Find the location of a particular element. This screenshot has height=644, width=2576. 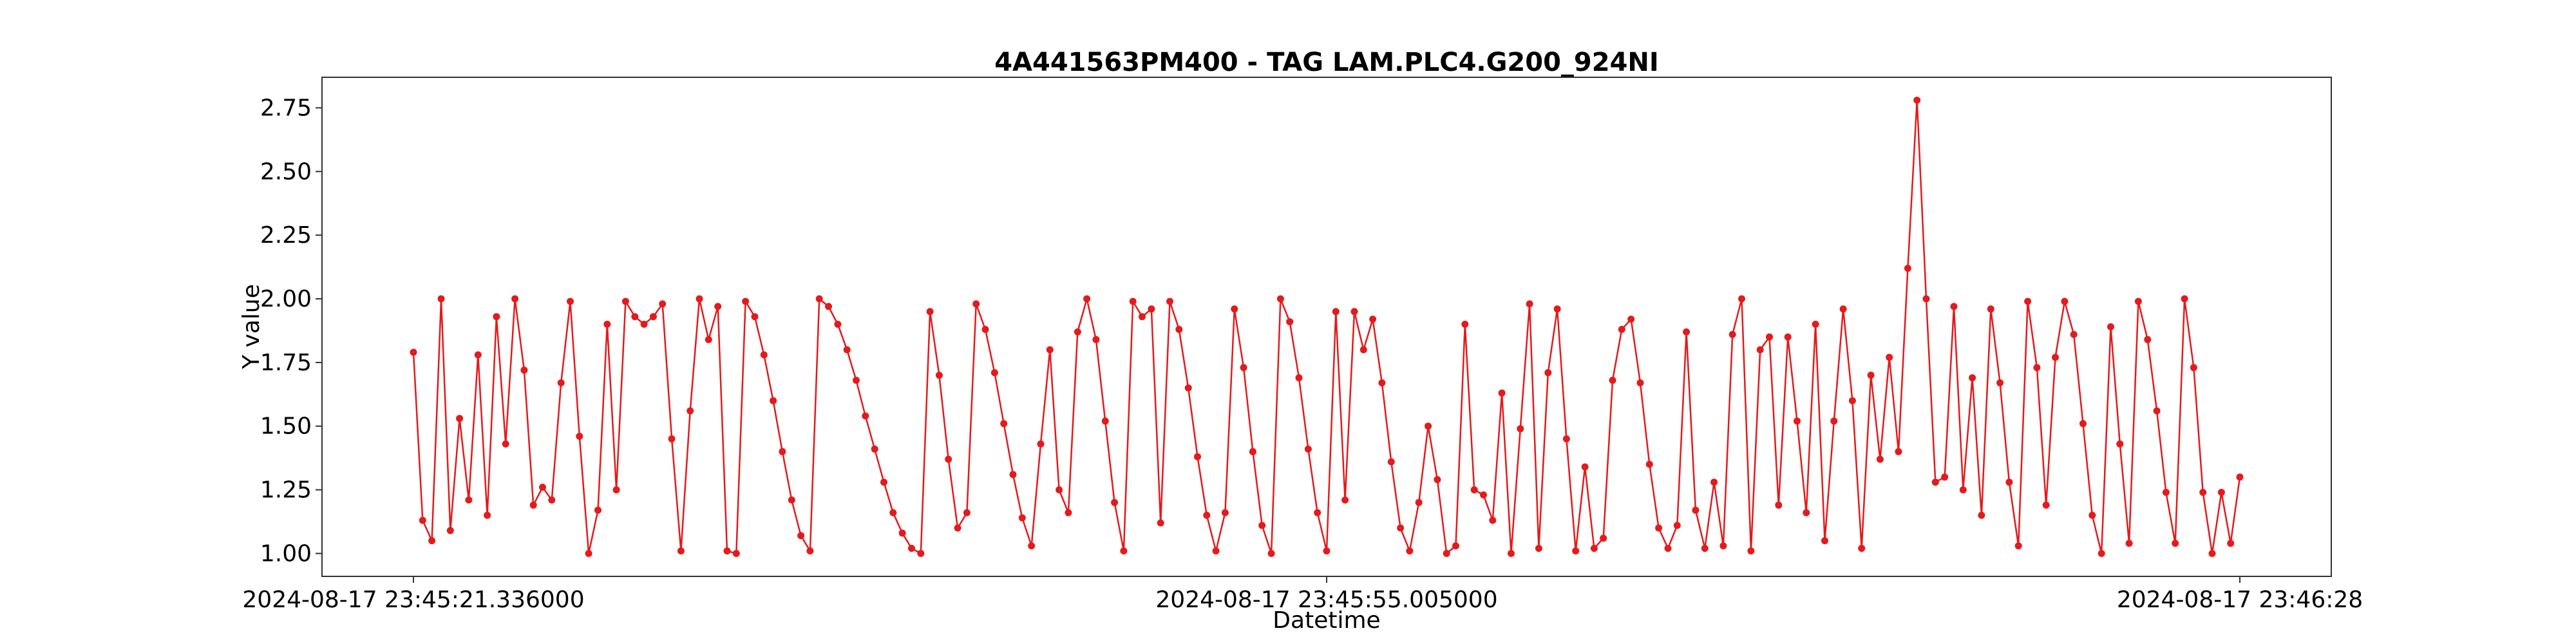

x-axis-label: Datetime is located at coordinates (1326, 620).